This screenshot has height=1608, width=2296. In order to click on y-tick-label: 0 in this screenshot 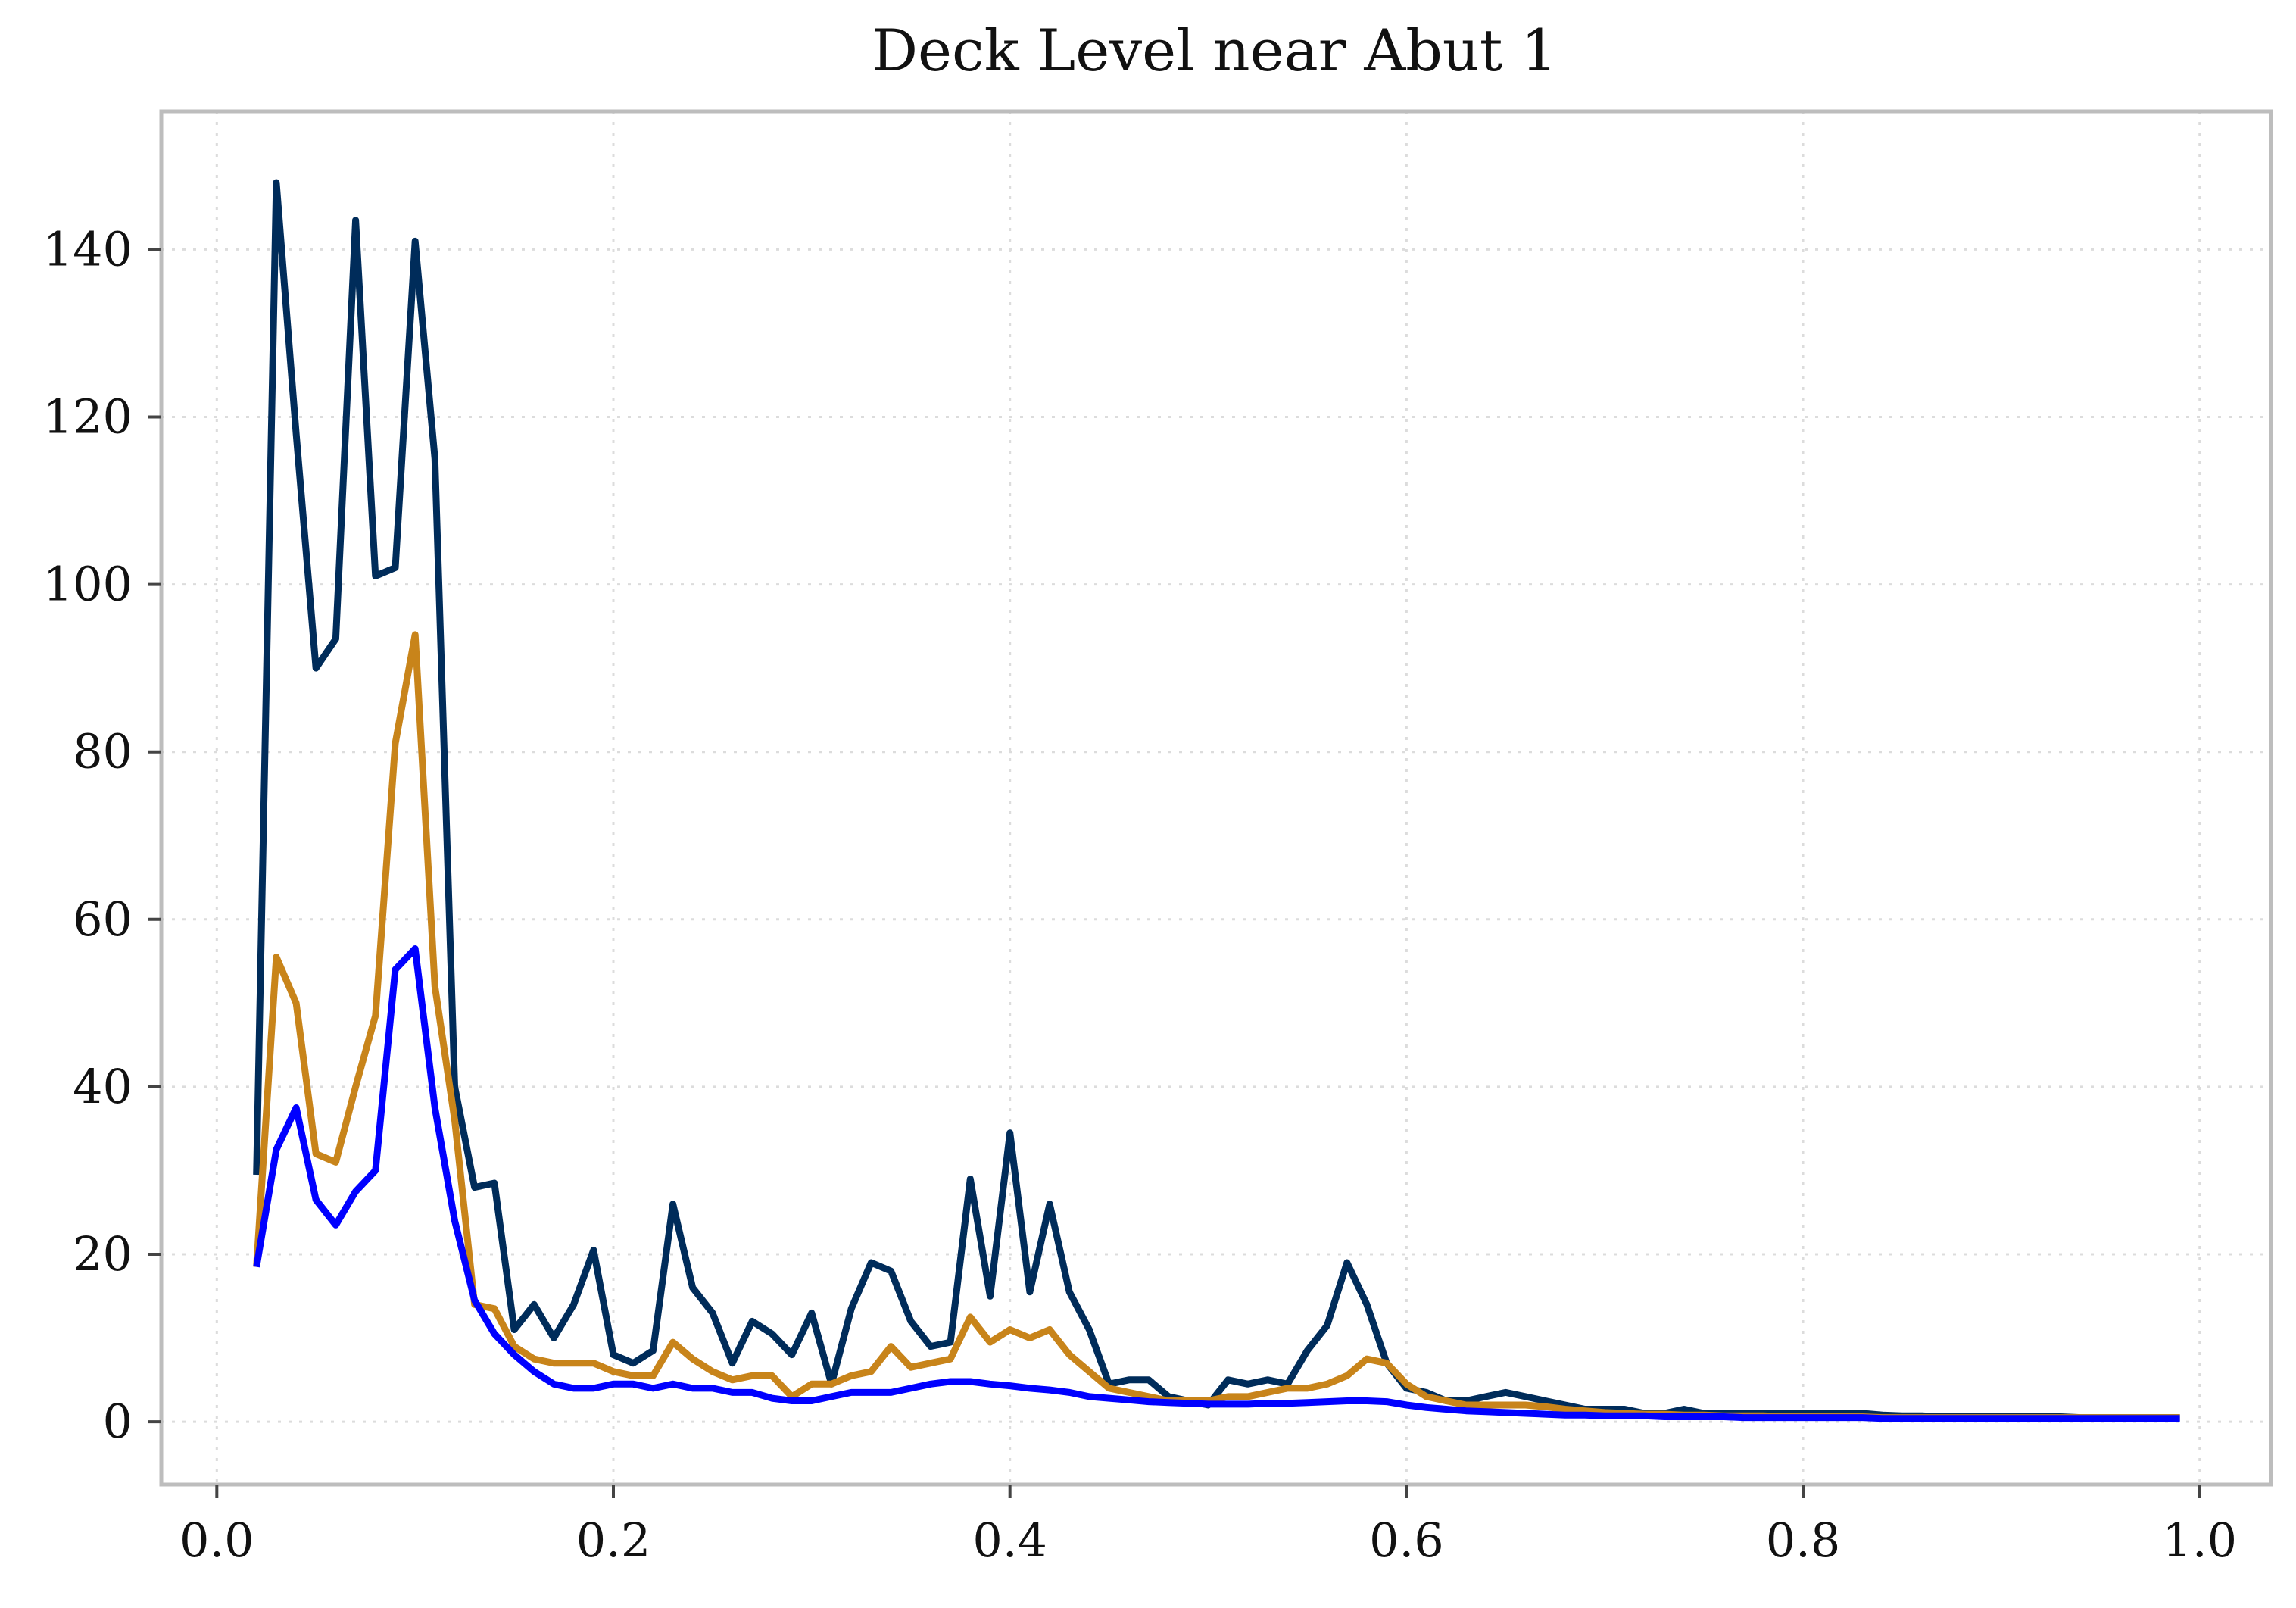, I will do `click(118, 1421)`.